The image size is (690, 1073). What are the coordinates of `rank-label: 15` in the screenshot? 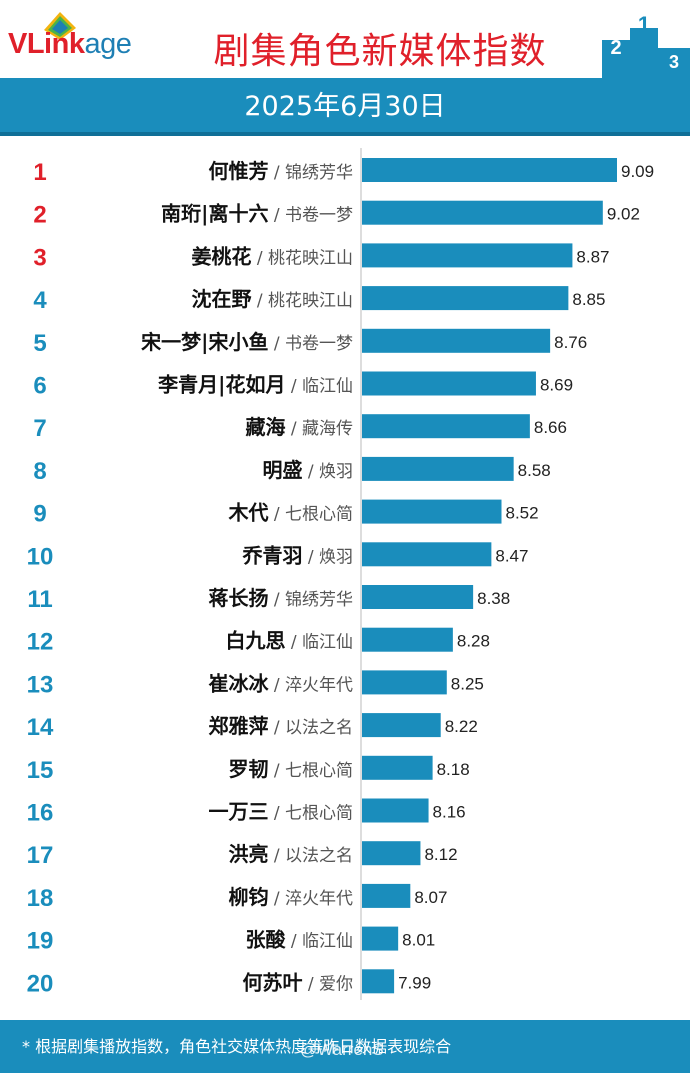 It's located at (40, 770).